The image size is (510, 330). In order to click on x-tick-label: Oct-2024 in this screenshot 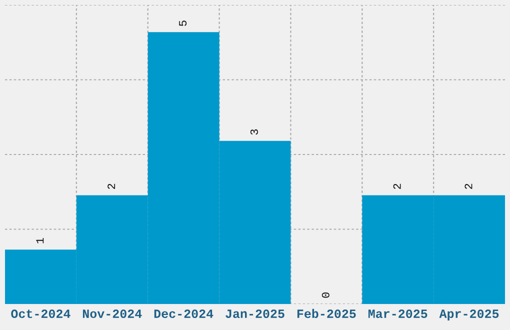, I will do `click(40, 314)`.